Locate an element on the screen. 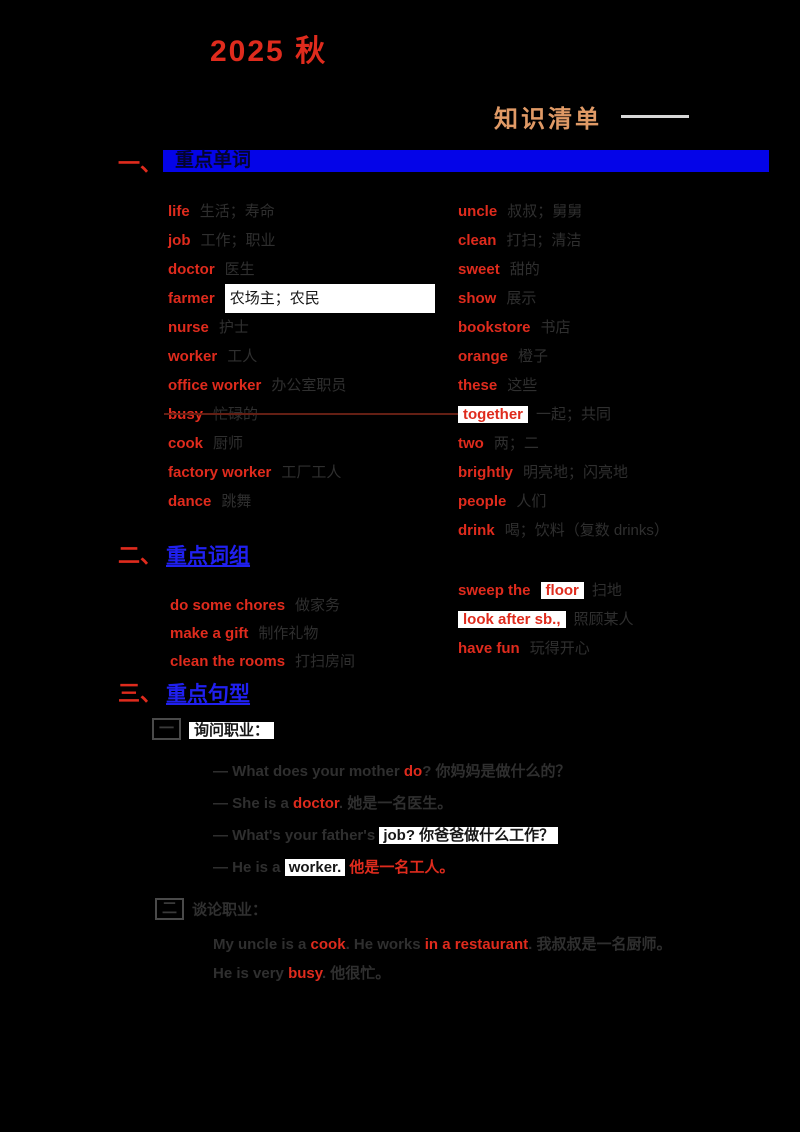 The height and width of the screenshot is (1132, 800). section3-title: 重点句型 is located at coordinates (208, 694).